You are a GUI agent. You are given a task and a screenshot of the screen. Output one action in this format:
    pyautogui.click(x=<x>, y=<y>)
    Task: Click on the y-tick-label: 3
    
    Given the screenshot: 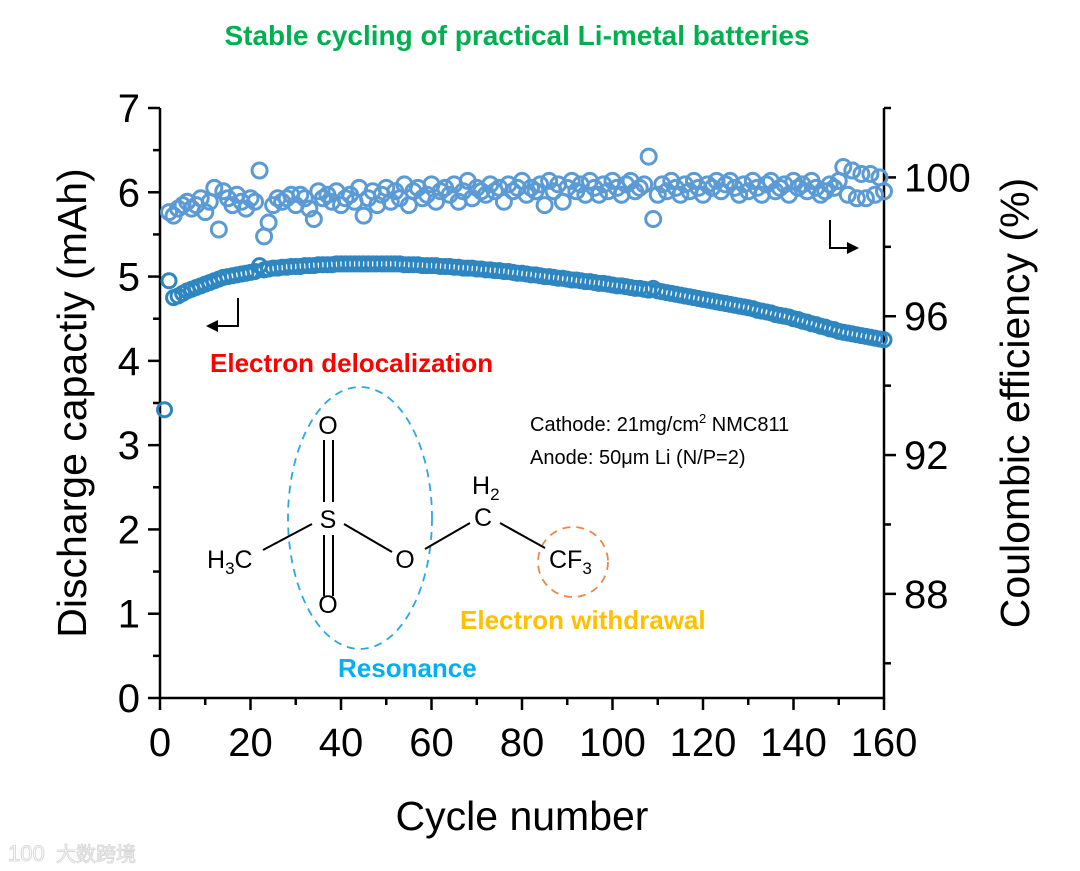 What is the action you would take?
    pyautogui.click(x=129, y=446)
    